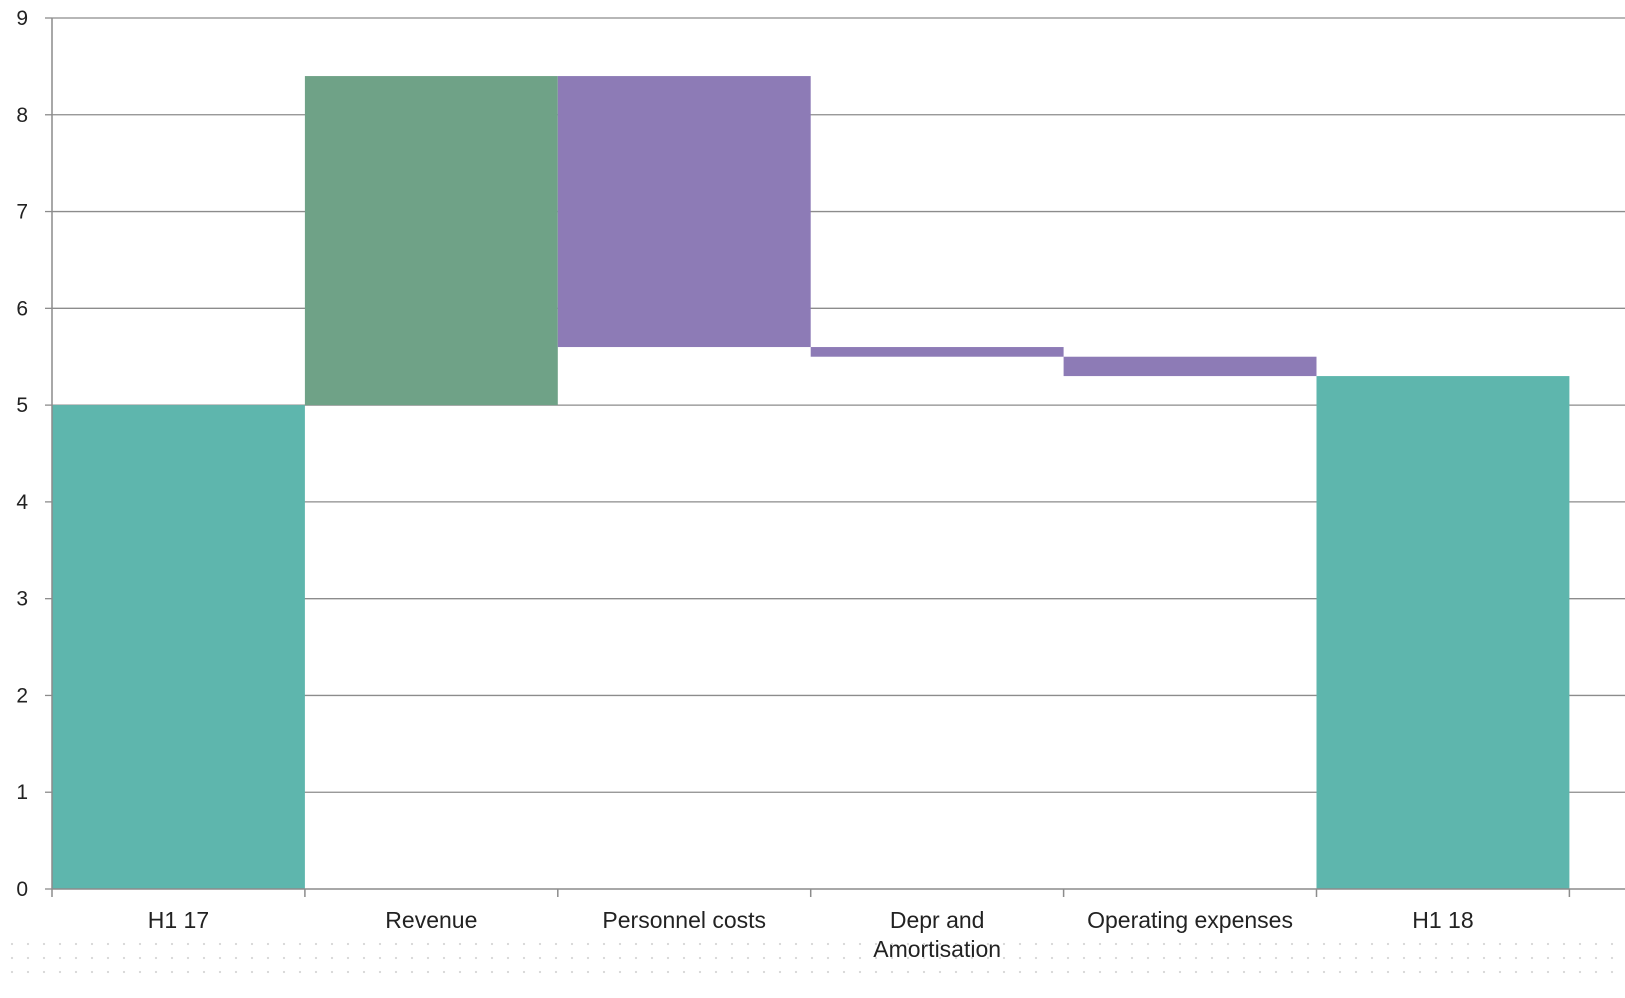 Image resolution: width=1625 pixels, height=998 pixels. Describe the element at coordinates (684, 920) in the screenshot. I see `x-category-label: Personnel costs` at that location.